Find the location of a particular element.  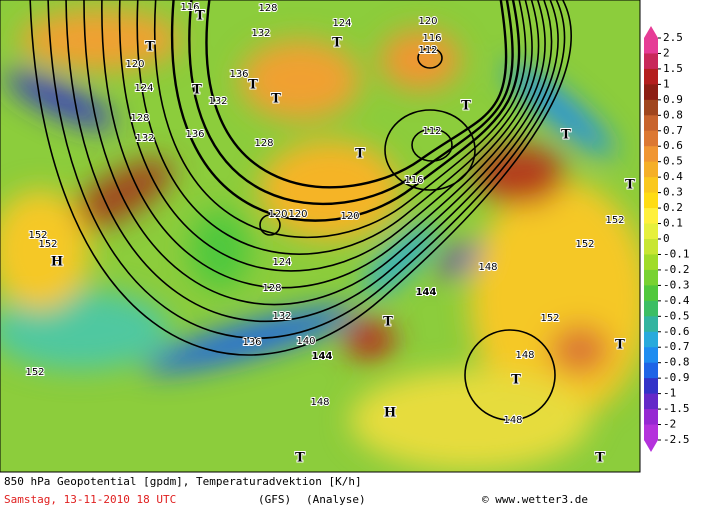

colorbar-label: -0.9 is located at coordinates (676, 377).